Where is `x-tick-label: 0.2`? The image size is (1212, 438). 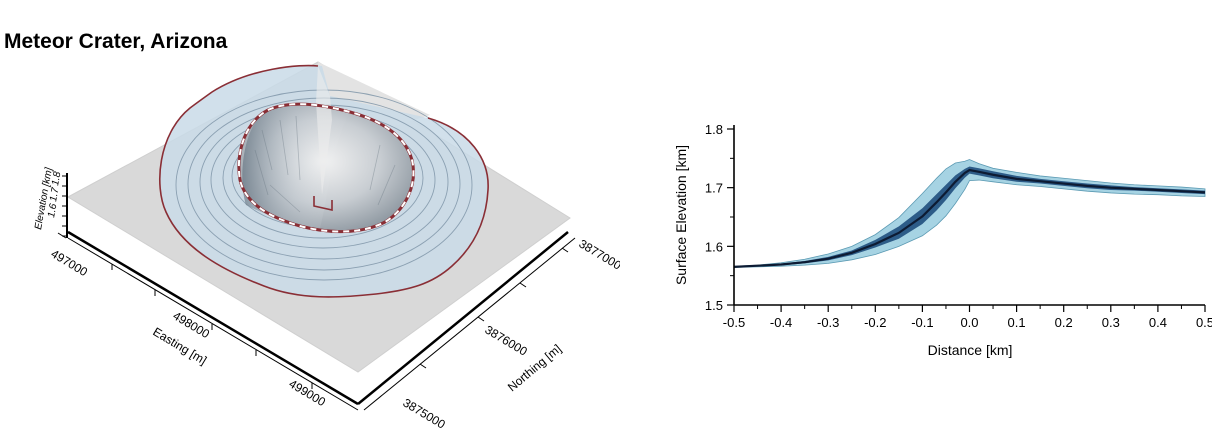 x-tick-label: 0.2 is located at coordinates (1064, 322).